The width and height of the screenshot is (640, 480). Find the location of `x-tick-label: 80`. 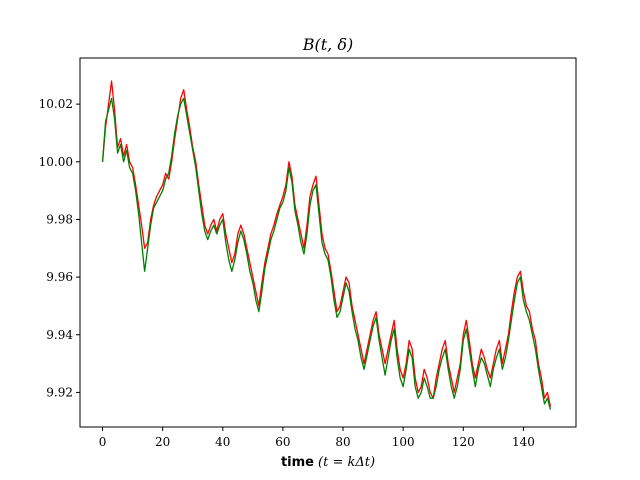

x-tick-label: 80 is located at coordinates (342, 442).